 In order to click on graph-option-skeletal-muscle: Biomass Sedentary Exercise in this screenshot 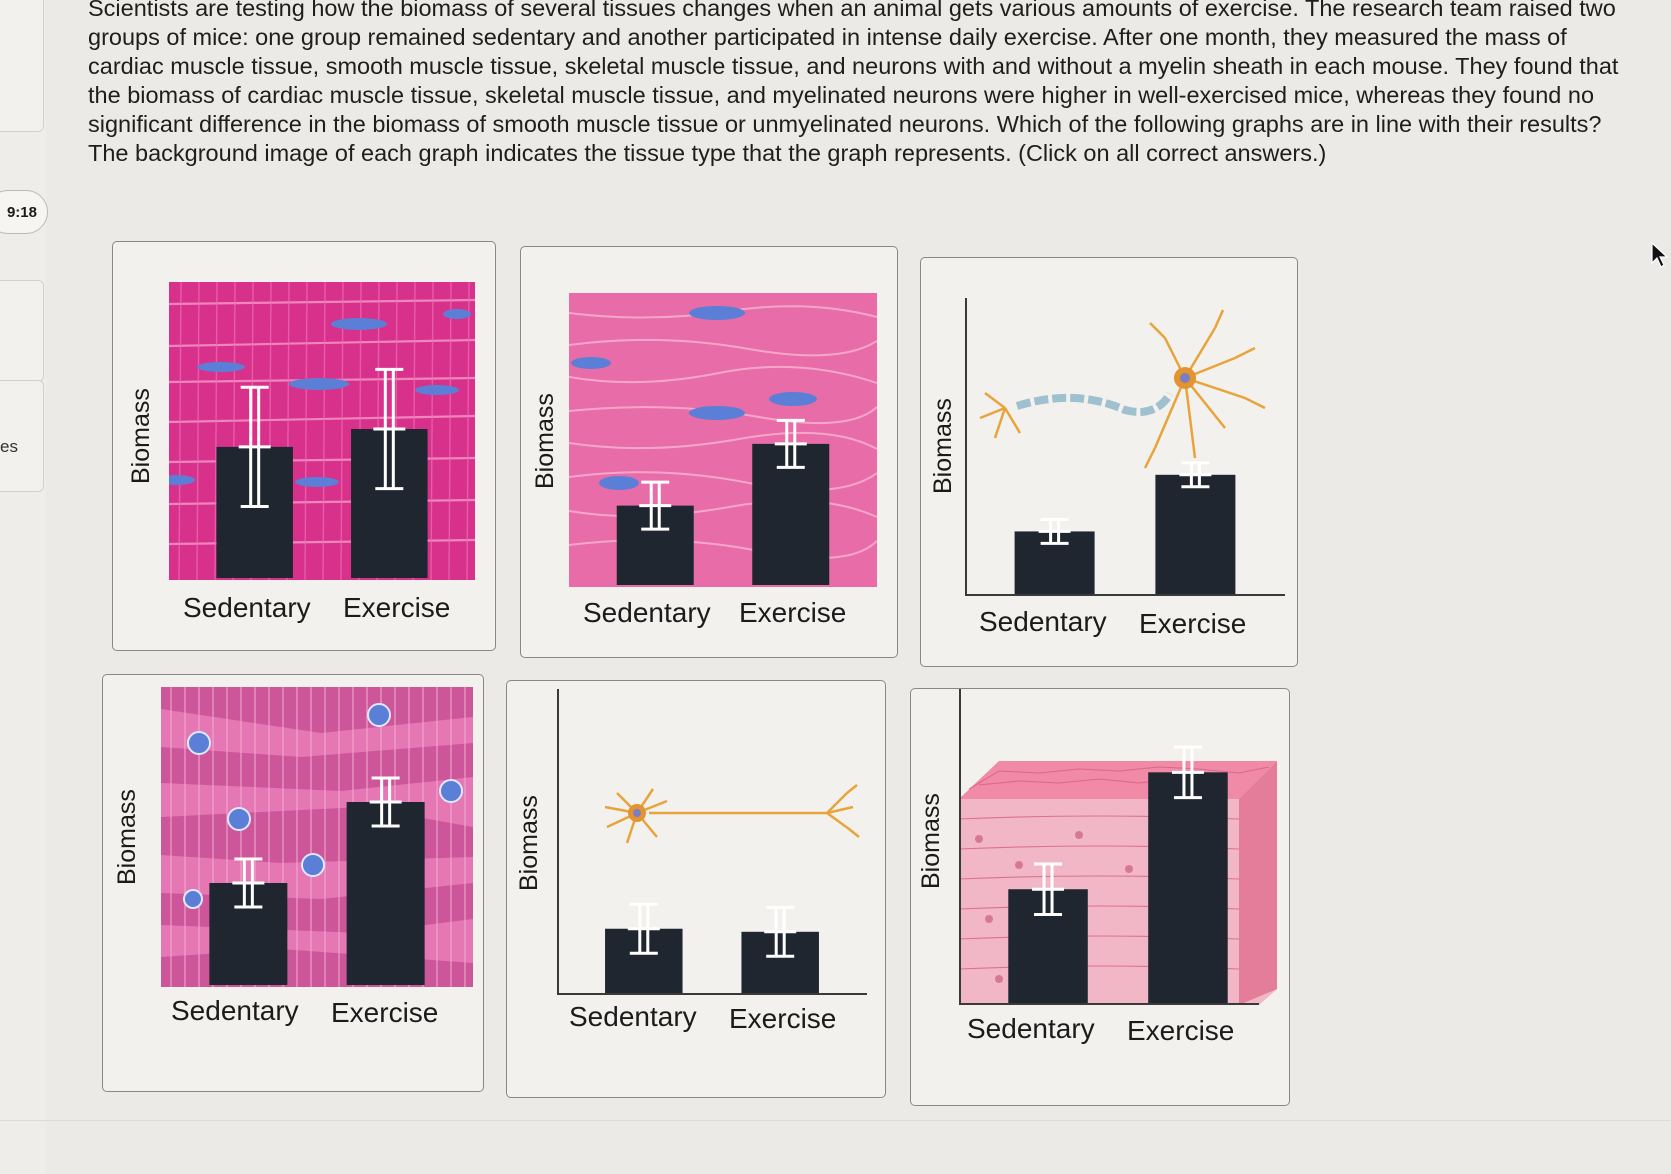, I will do `click(304, 446)`.